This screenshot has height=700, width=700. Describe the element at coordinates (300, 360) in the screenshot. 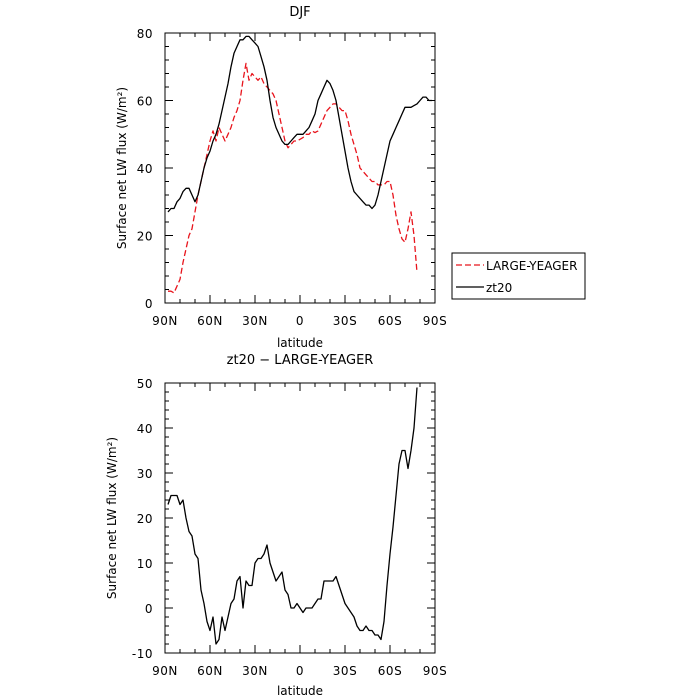

I see `chart-title: zt20 − LARGE-YEAGER` at that location.